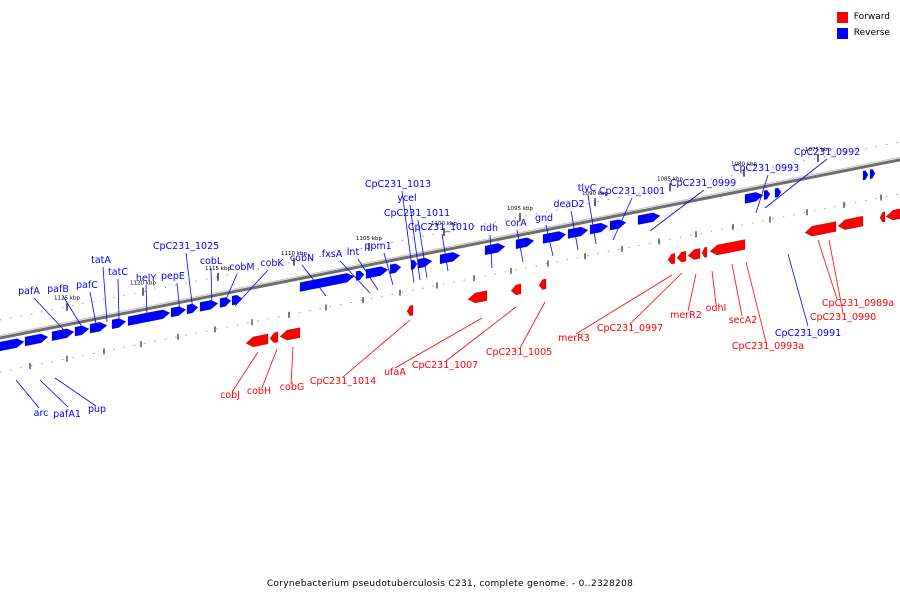  What do you see at coordinates (353, 252) in the screenshot?
I see `gene-label-lnt: lnt` at bounding box center [353, 252].